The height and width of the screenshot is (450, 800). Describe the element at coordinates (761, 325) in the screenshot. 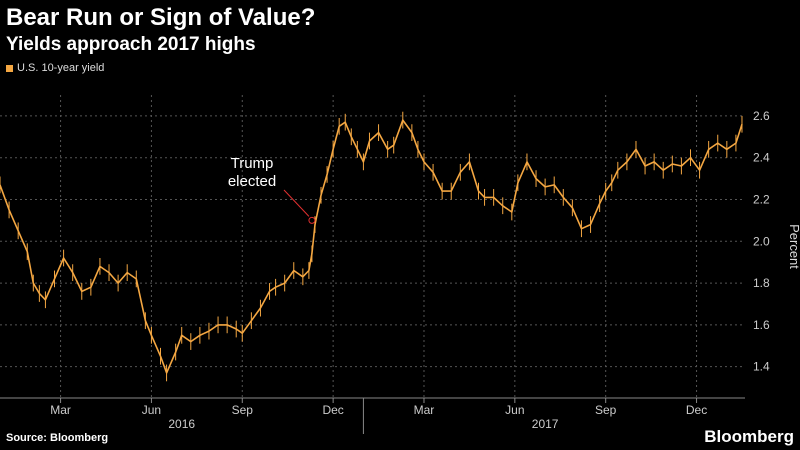

I see `y-tick-label: 1.6` at that location.